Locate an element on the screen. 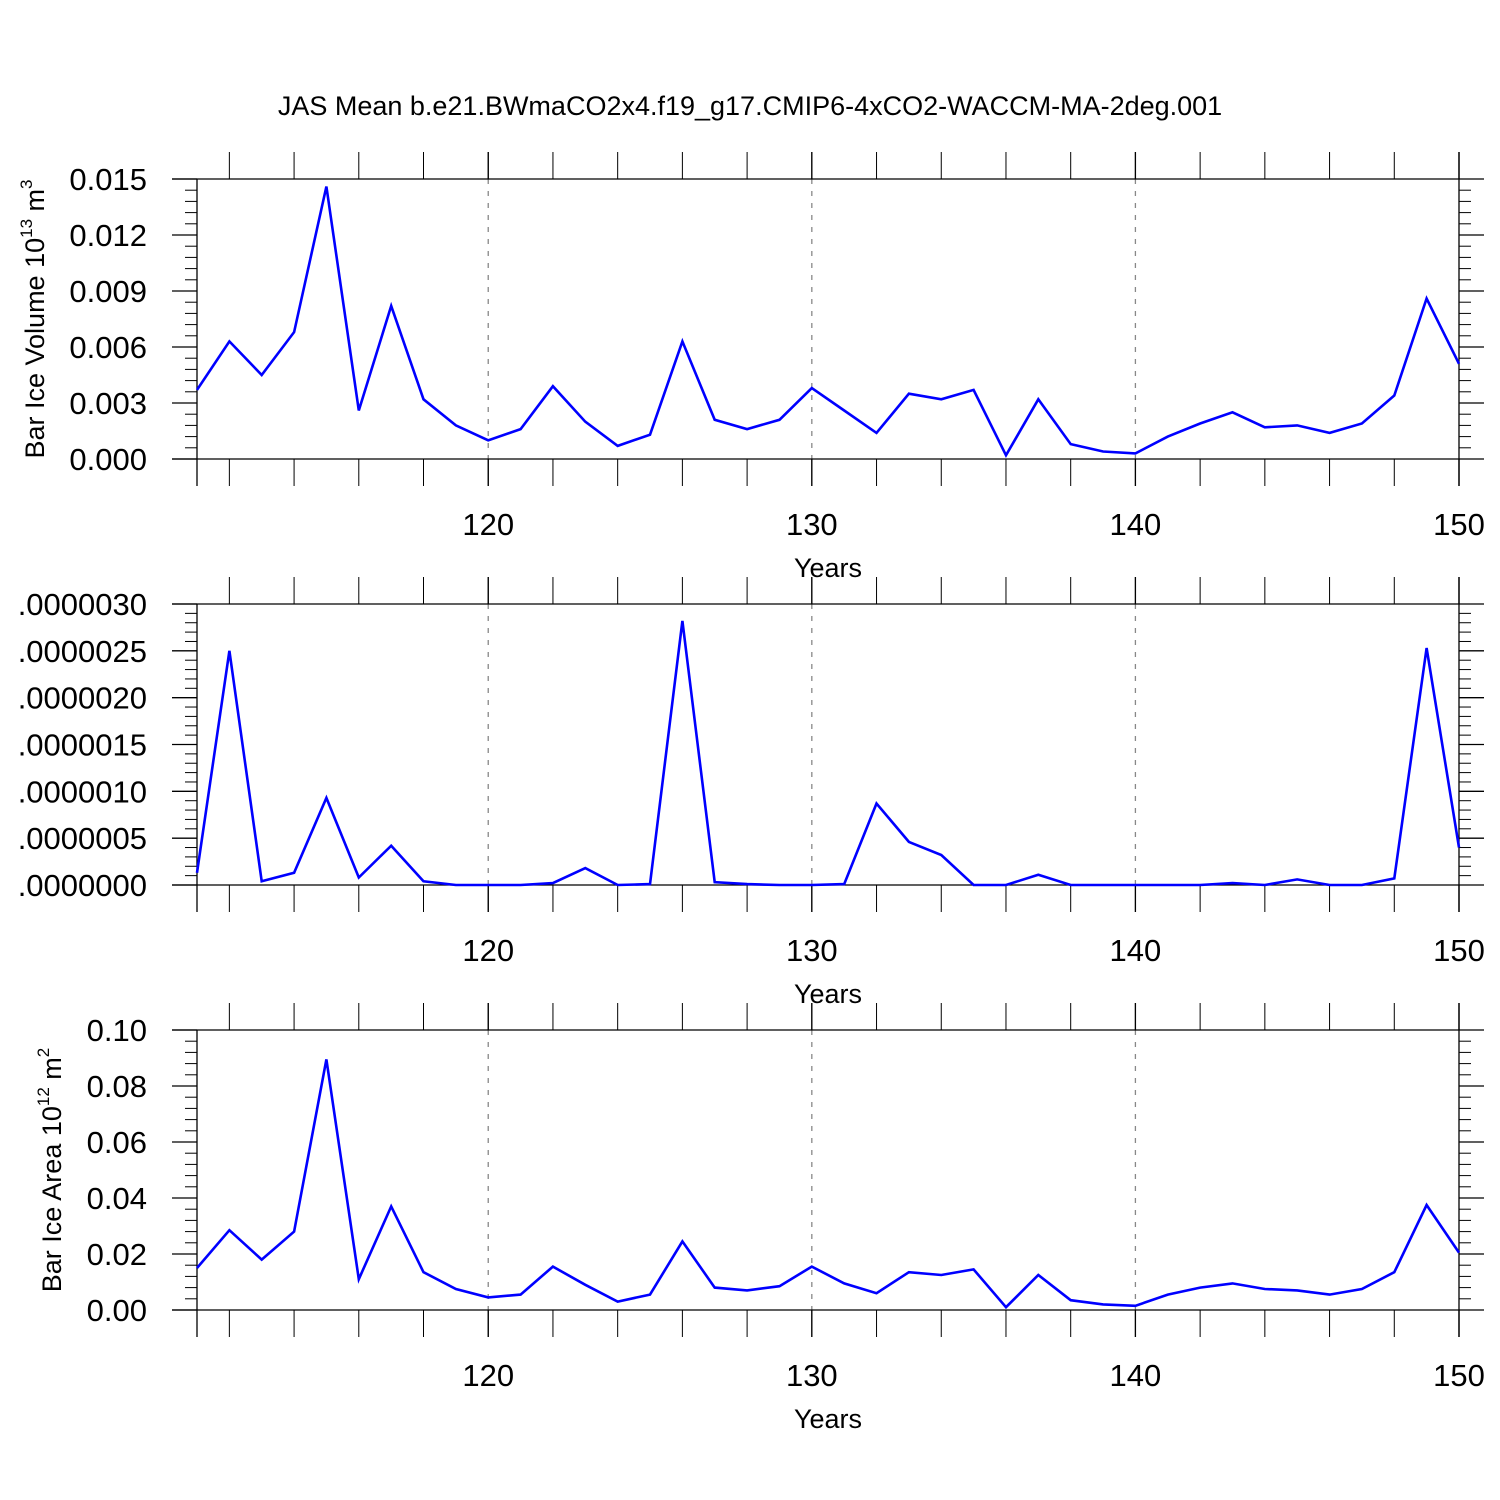 Image resolution: width=1500 pixels, height=1500 pixels. y-tick-label: 0.08 is located at coordinates (117, 1086).